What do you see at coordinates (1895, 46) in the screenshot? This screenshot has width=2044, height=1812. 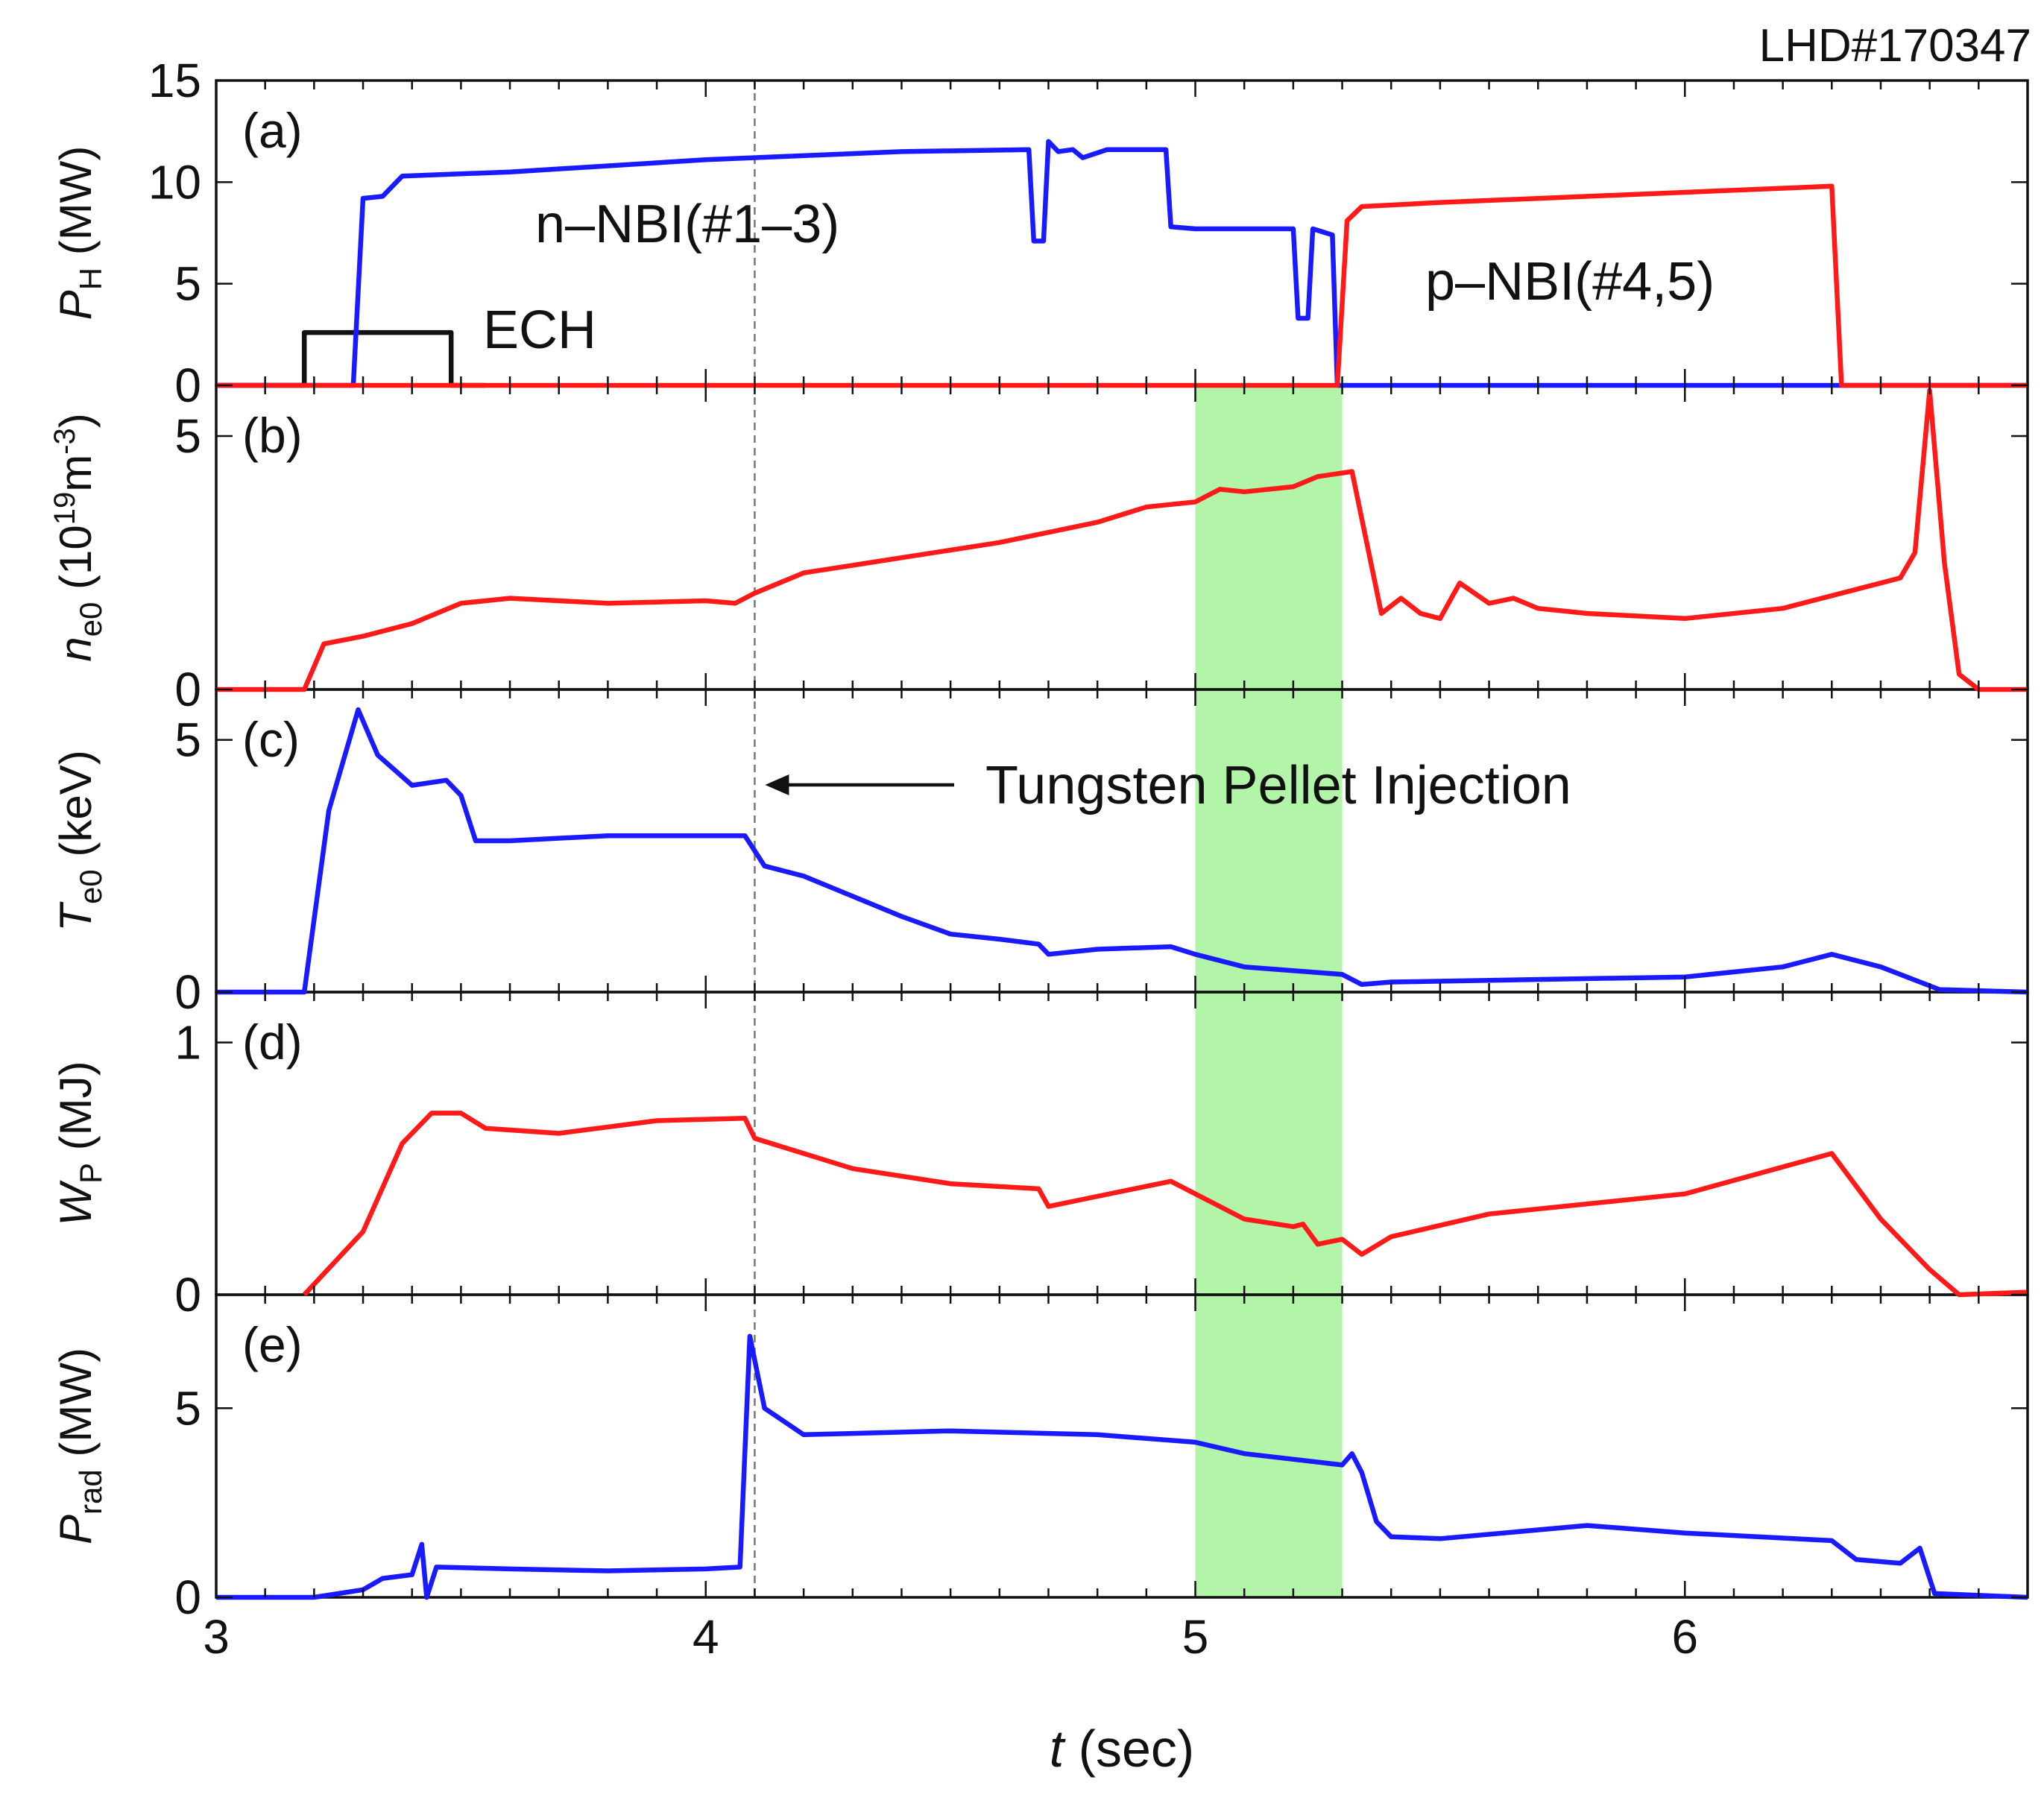 I see `shot-label: LHD#170347` at bounding box center [1895, 46].